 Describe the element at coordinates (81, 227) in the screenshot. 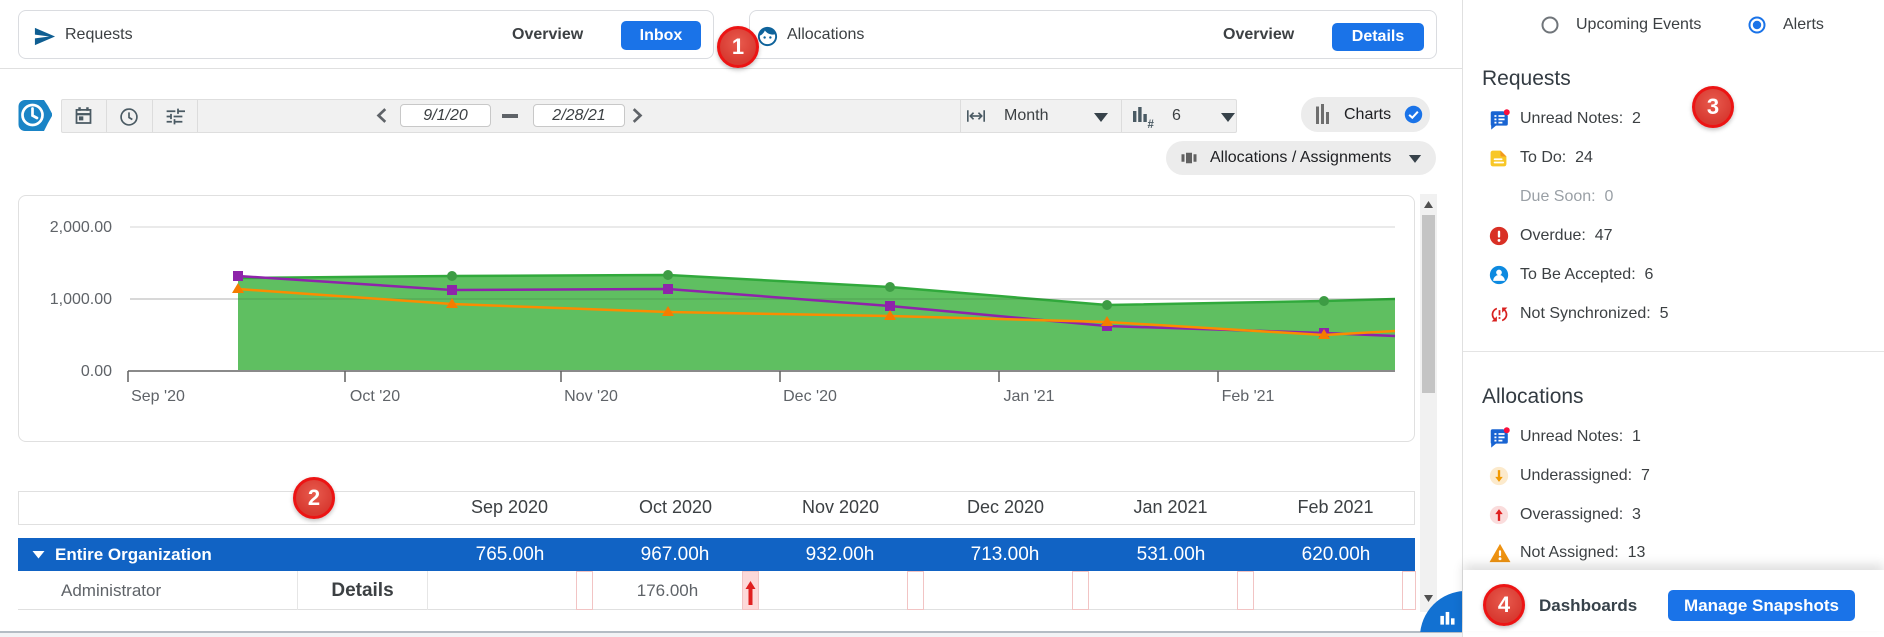

I see `svg-text: 2,000.00` at that location.